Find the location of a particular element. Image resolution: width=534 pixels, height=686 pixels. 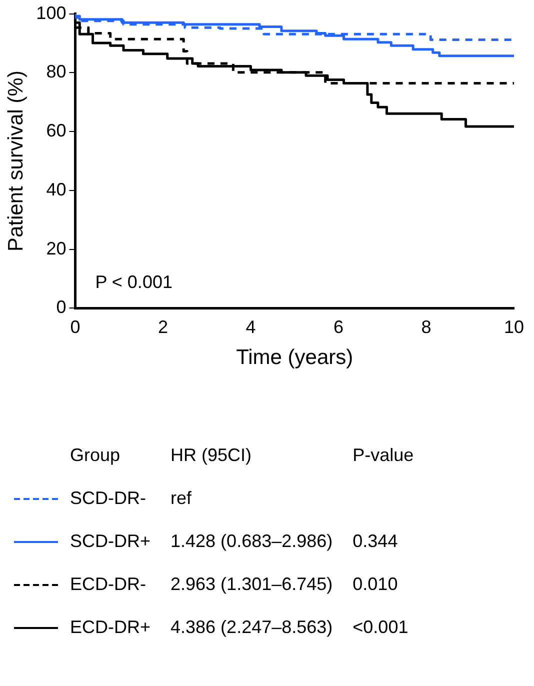

text: 1.428 (0.683–2.986) is located at coordinates (251, 542).